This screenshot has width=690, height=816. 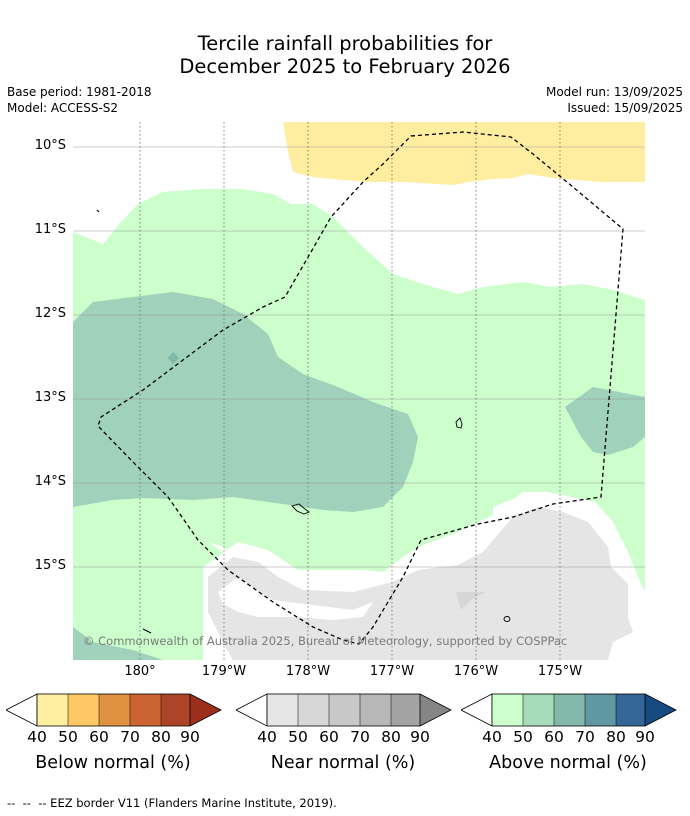 What do you see at coordinates (329, 737) in the screenshot?
I see `near-tick-60: 60` at bounding box center [329, 737].